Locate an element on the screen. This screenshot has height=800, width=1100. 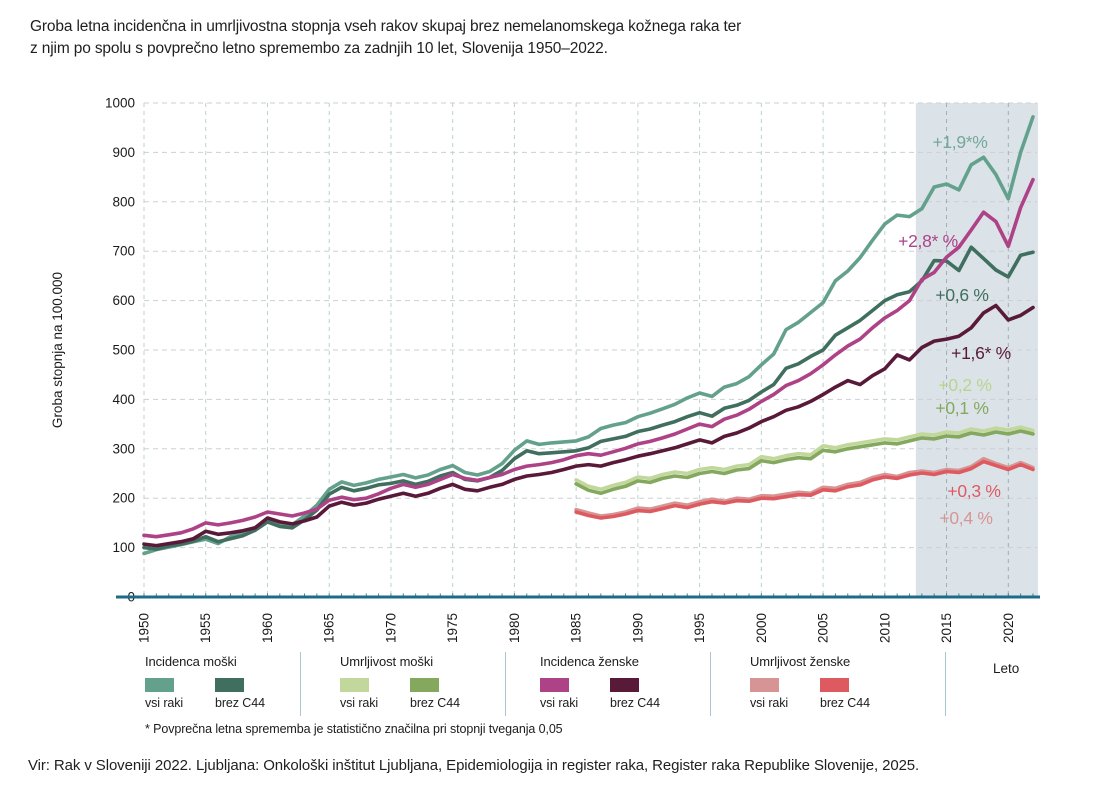
x-tick-label: 1970 is located at coordinates (390, 628).